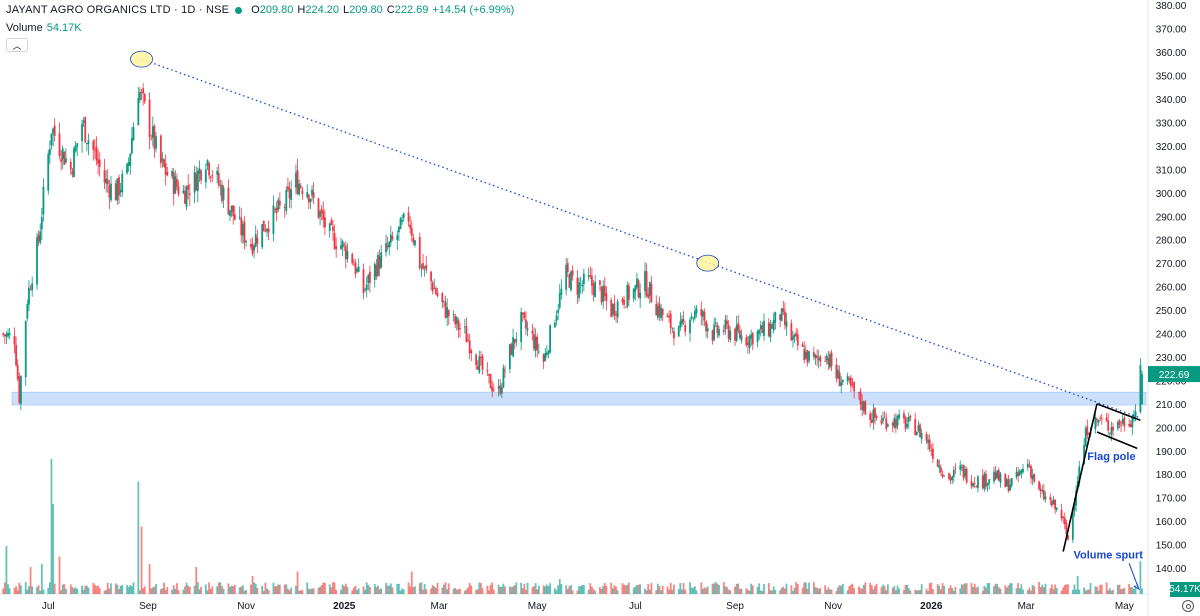  Describe the element at coordinates (1174, 374) in the screenshot. I see `last-price-tag` at that location.